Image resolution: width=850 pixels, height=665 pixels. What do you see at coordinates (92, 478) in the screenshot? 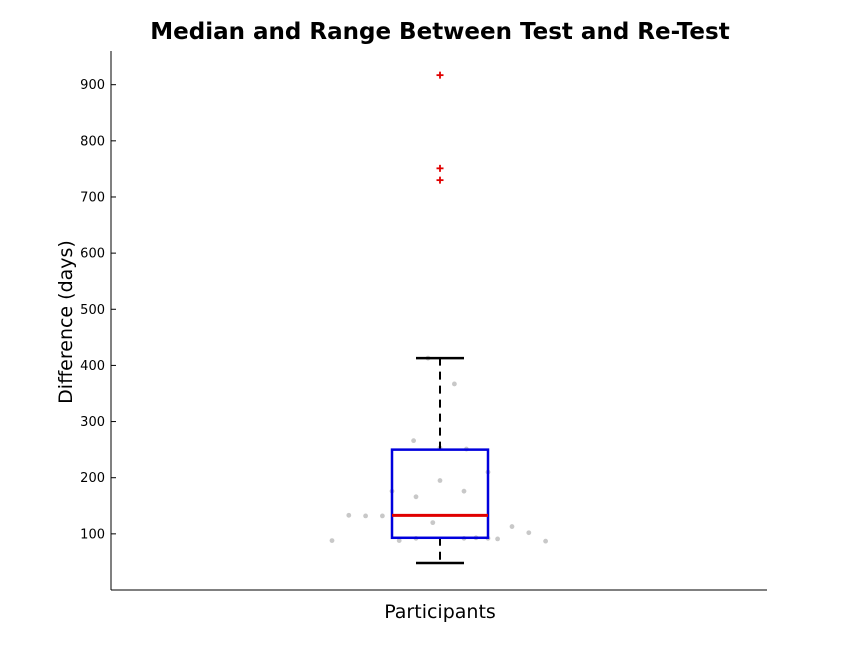
I see `y-tick-label: 200` at bounding box center [92, 478].